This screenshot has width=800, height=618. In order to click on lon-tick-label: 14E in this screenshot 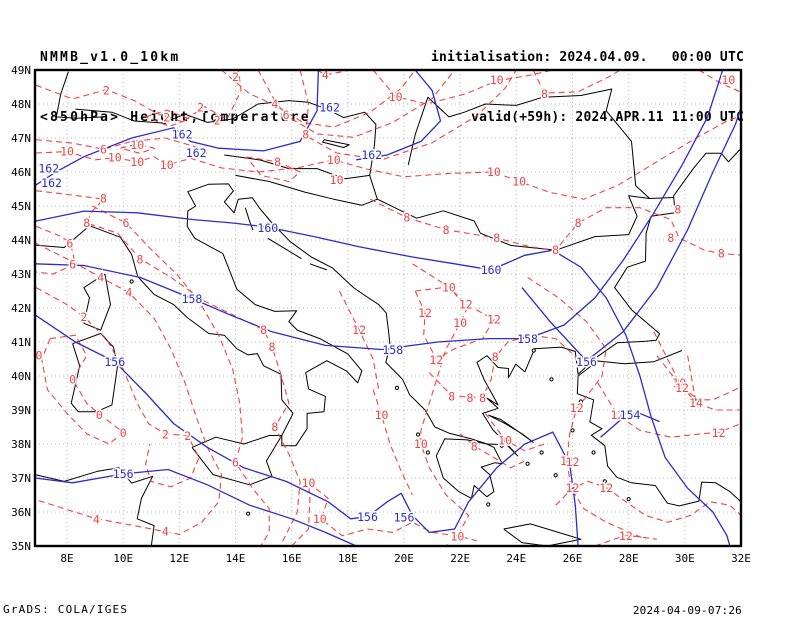, I will do `click(236, 558)`.